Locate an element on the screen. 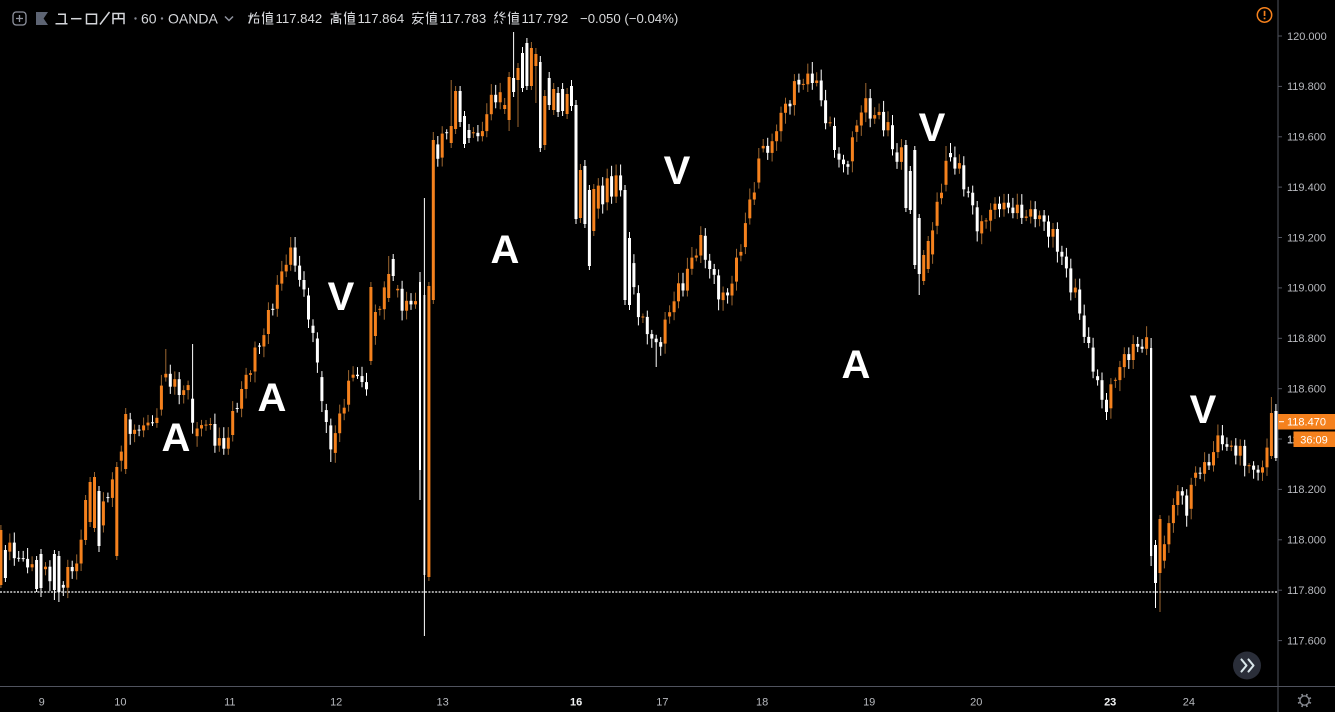  svg-text: 117.783 is located at coordinates (463, 18).